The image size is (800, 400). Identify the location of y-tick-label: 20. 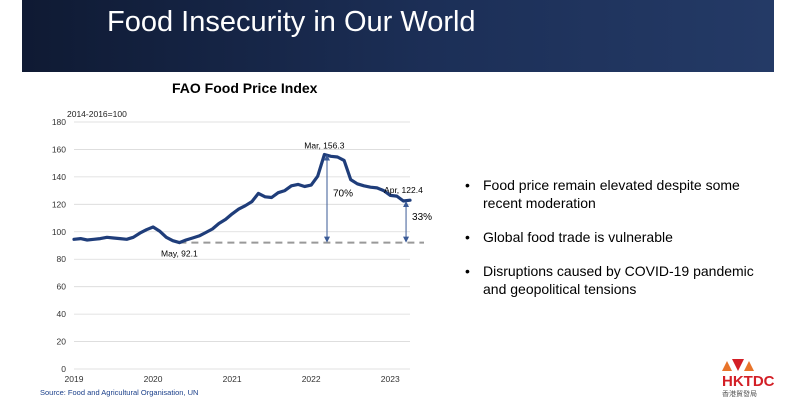
(62, 342).